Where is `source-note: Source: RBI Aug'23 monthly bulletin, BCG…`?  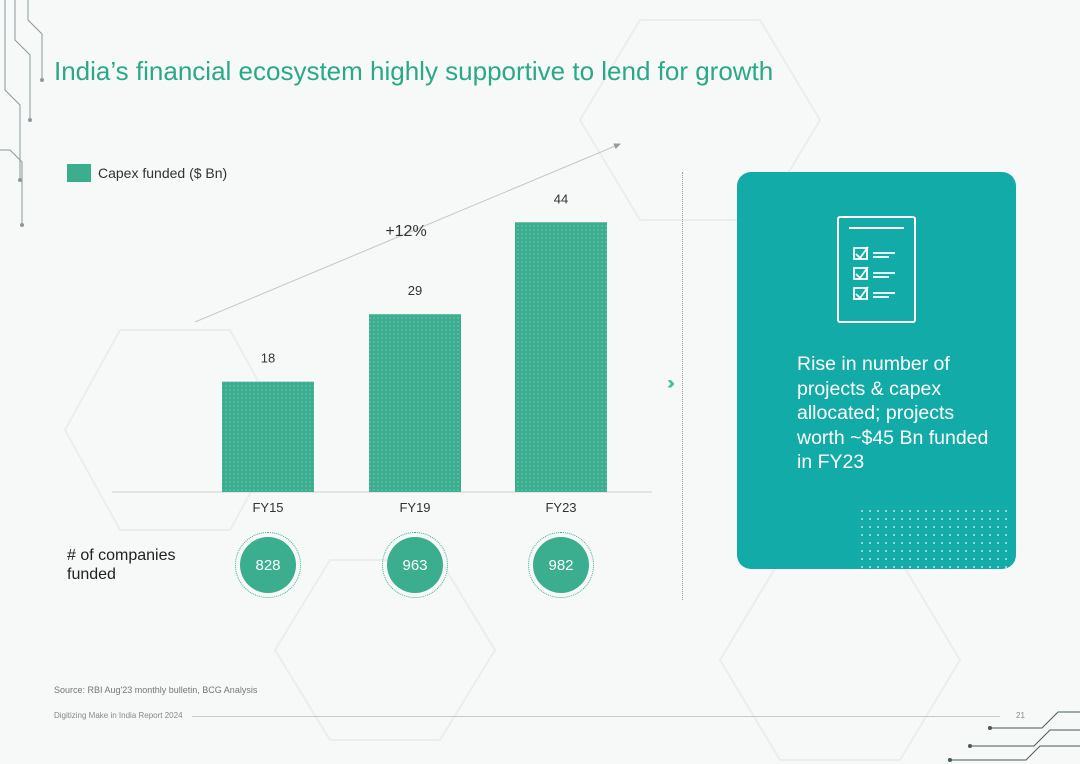 source-note: Source: RBI Aug'23 monthly bulletin, BCG… is located at coordinates (156, 690).